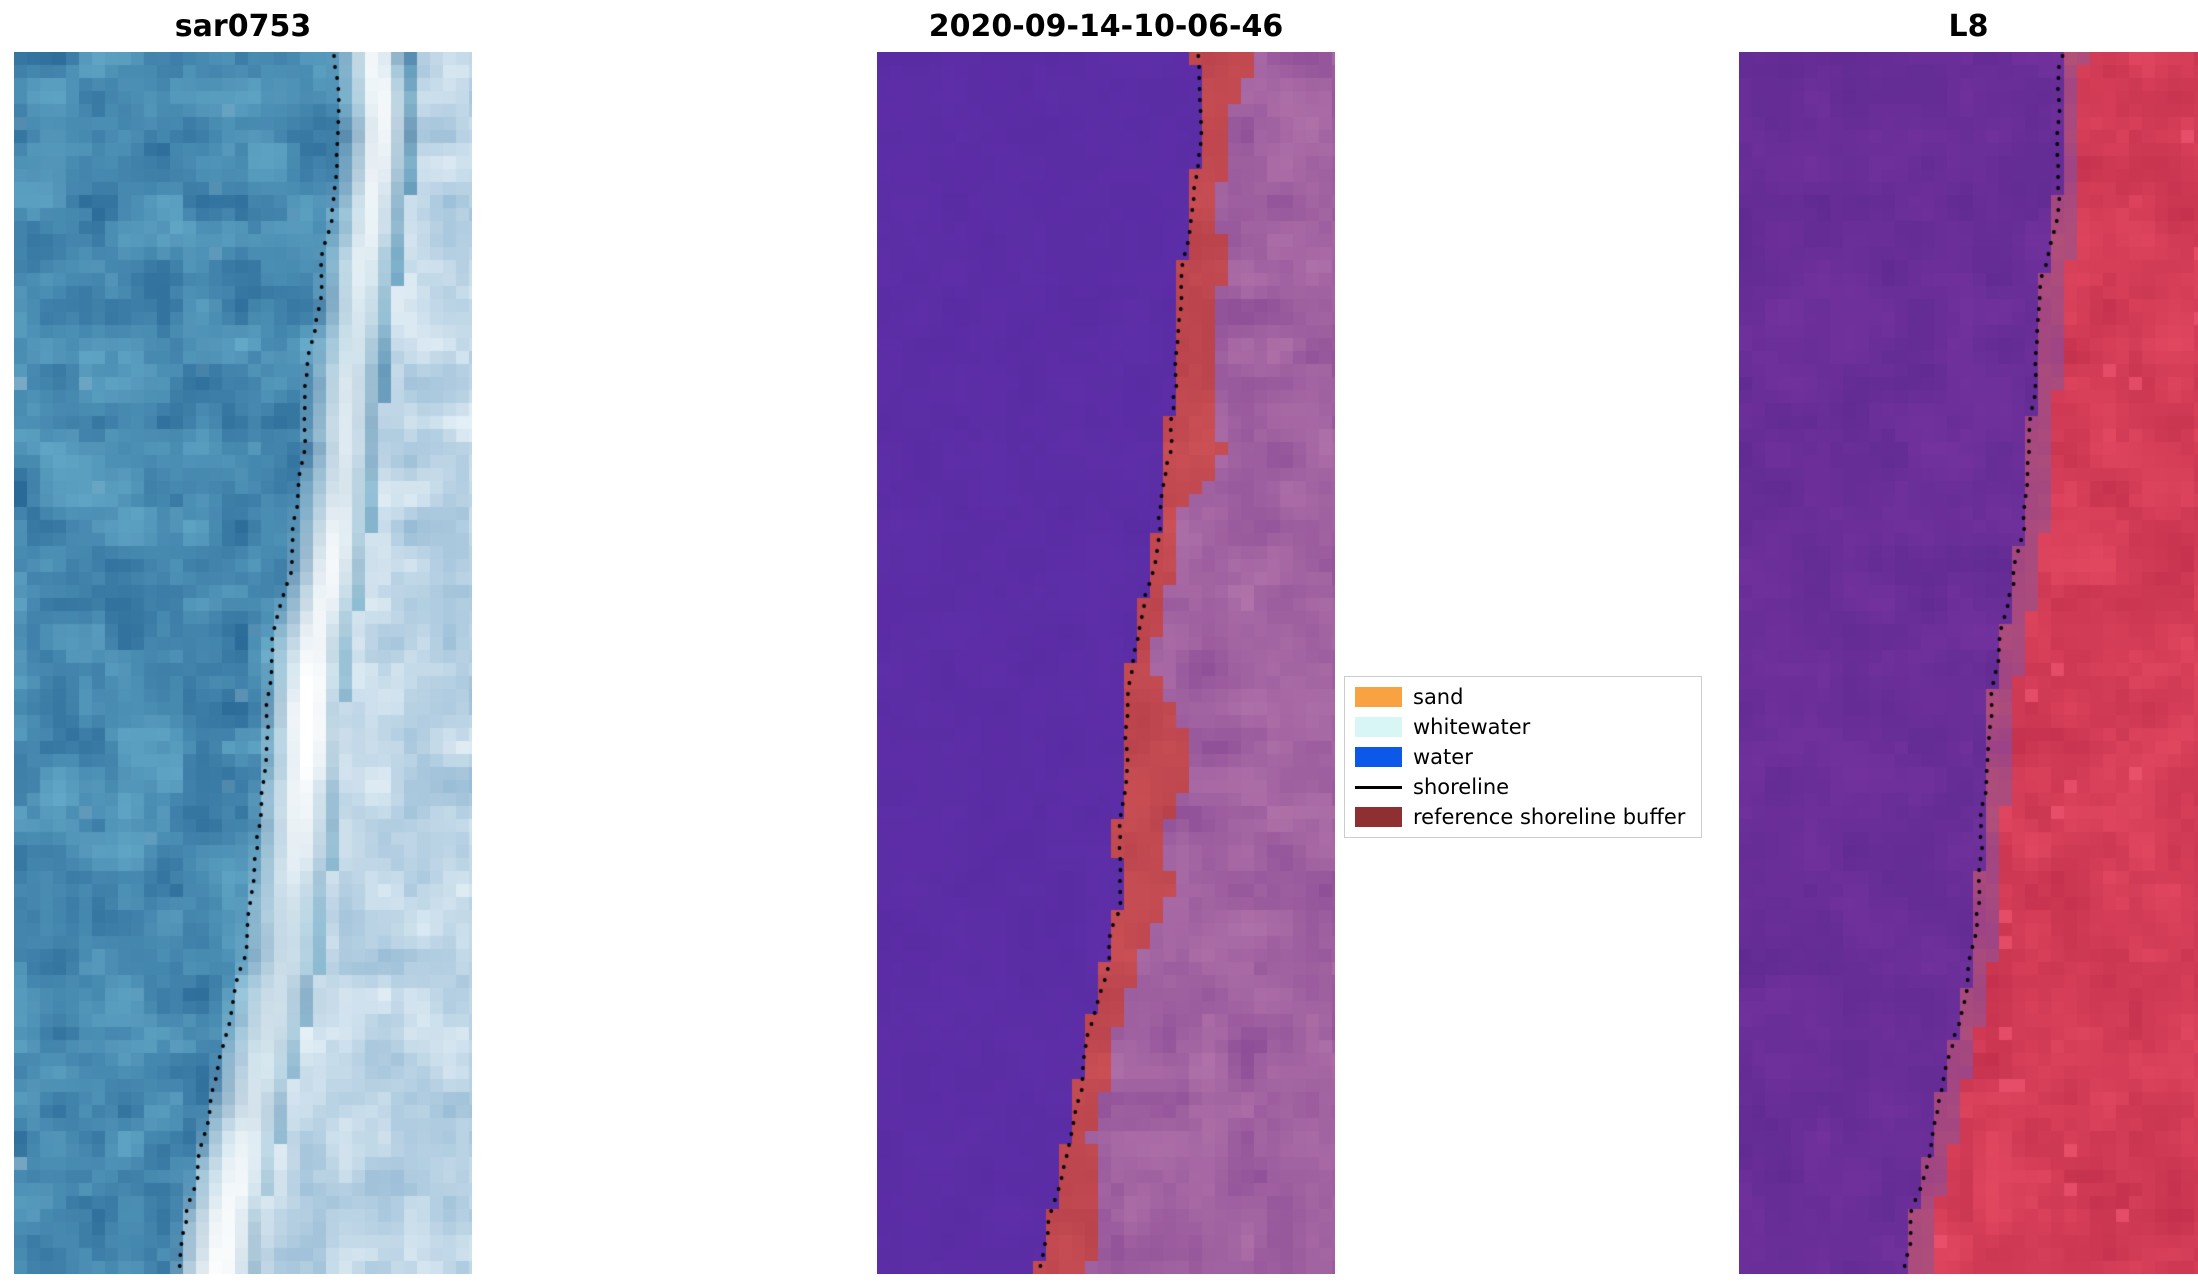 The image size is (2198, 1283). I want to click on legend-item-reference-shoreline-buffer: reference shoreline buffer, so click(1520, 817).